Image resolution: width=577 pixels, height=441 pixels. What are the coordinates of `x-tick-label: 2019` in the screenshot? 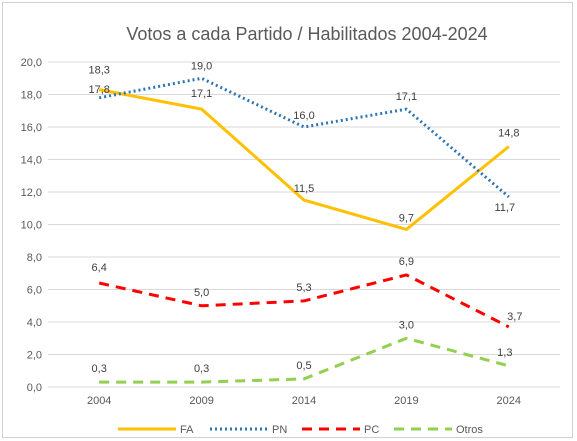 It's located at (406, 401).